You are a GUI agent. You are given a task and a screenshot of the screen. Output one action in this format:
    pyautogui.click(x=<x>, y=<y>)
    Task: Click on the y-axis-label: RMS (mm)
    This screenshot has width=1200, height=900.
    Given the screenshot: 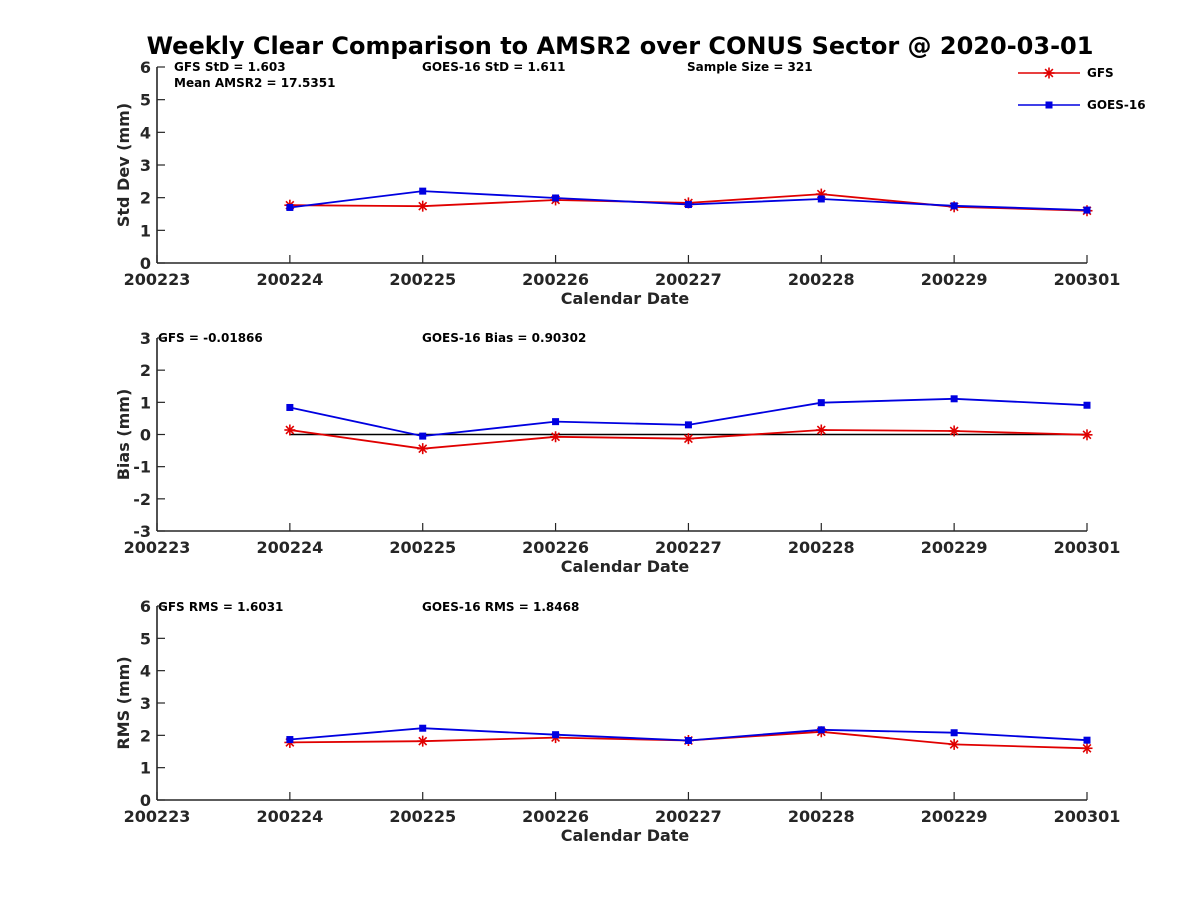 What is the action you would take?
    pyautogui.click(x=123, y=702)
    